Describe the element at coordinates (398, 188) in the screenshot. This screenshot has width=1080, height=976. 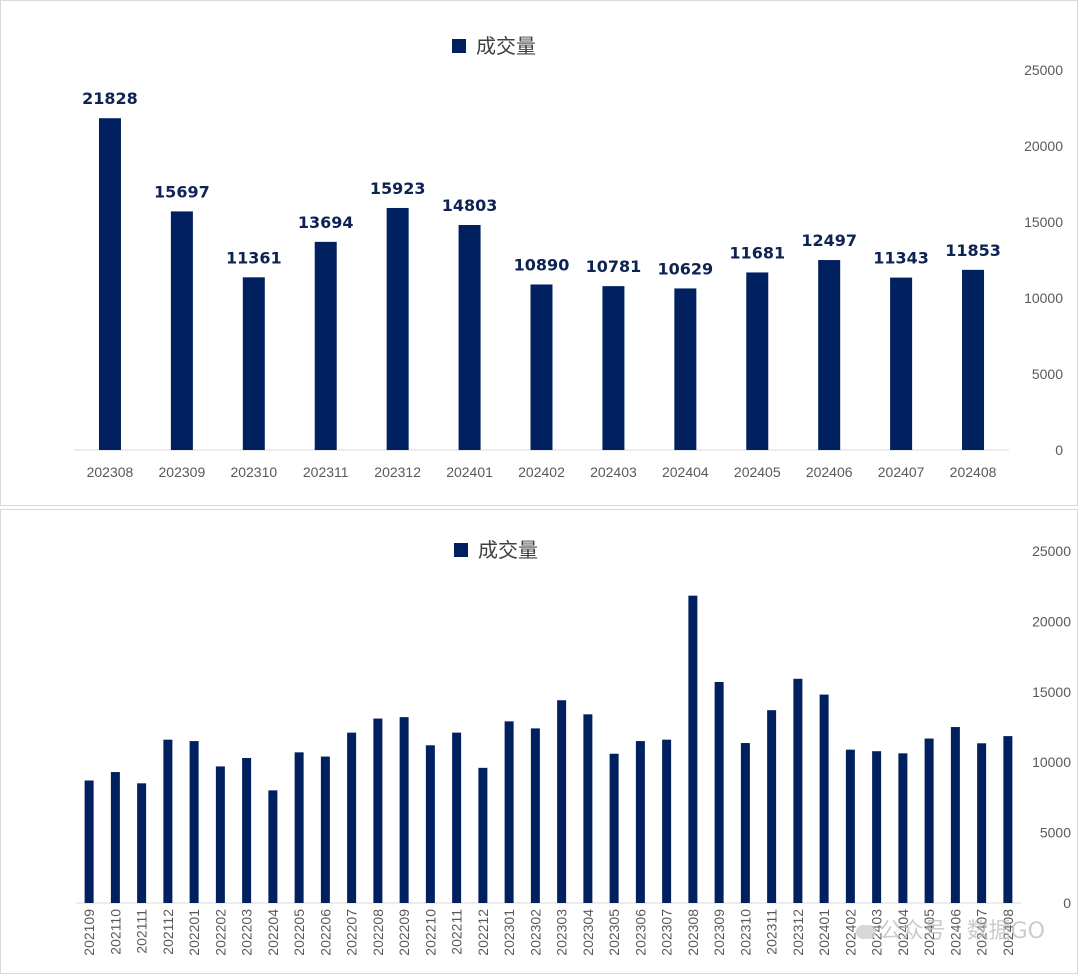
I see `data-label-202312: 15923` at that location.